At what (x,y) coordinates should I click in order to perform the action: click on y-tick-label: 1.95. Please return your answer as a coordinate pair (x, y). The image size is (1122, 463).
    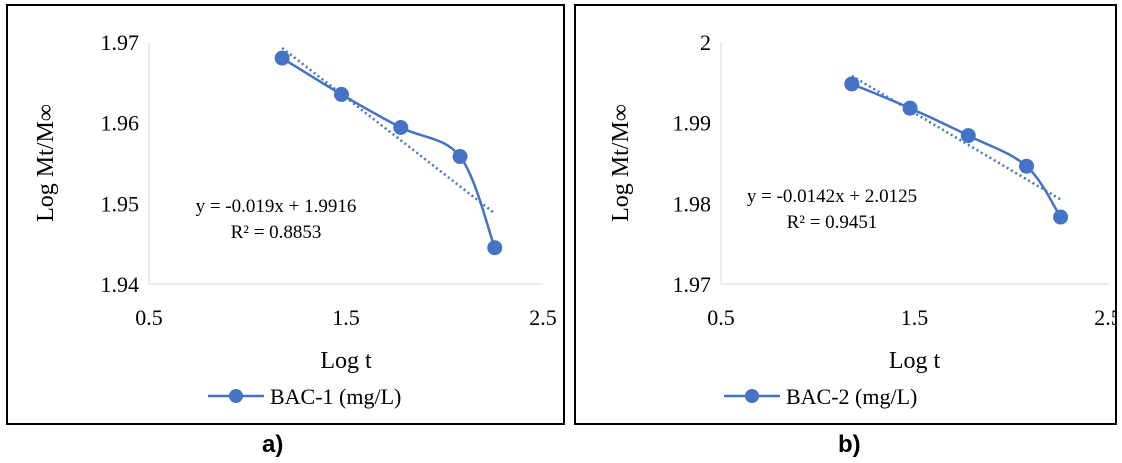
    Looking at the image, I should click on (120, 203).